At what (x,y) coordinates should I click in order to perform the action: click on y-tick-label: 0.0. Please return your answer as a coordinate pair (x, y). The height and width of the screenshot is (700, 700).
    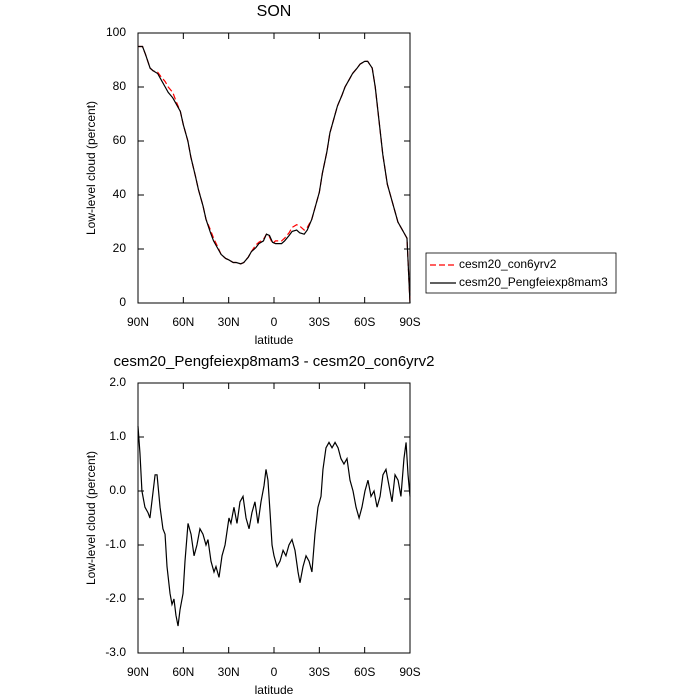
    Looking at the image, I should click on (117, 490).